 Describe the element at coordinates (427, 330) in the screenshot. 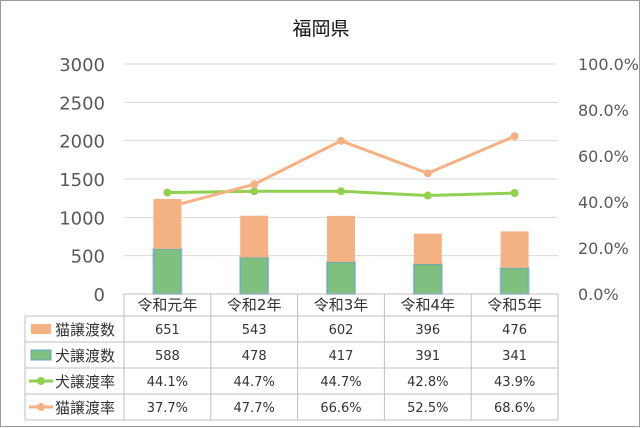

I see `table-cell-value: 396` at that location.